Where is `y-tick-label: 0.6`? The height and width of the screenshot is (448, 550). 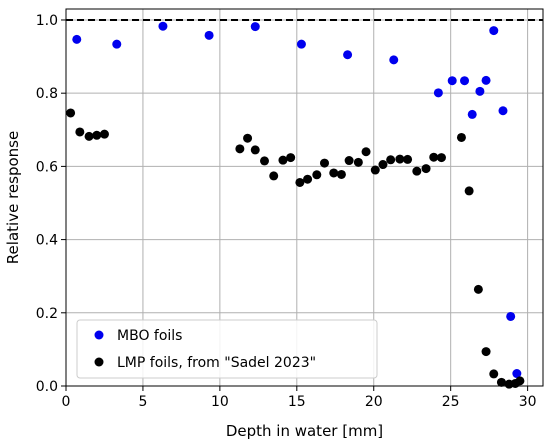 y-tick-label: 0.6 is located at coordinates (47, 167).